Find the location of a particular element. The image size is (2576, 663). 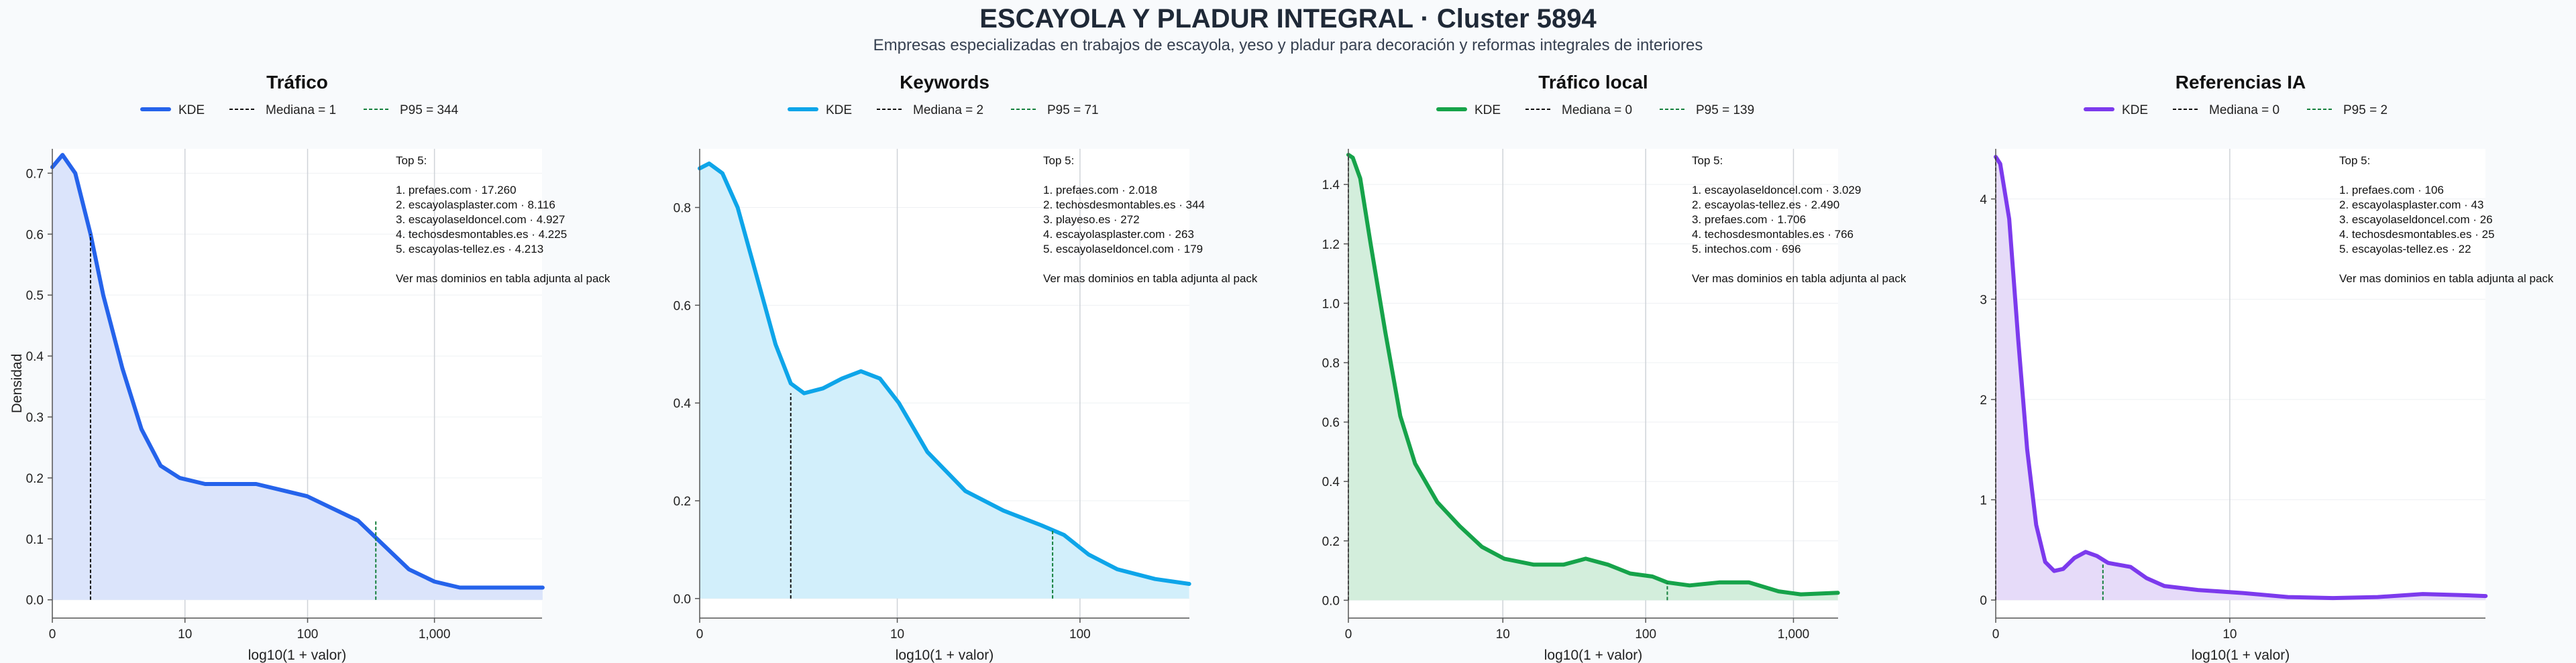

y-tick-label: 0 is located at coordinates (1983, 601).